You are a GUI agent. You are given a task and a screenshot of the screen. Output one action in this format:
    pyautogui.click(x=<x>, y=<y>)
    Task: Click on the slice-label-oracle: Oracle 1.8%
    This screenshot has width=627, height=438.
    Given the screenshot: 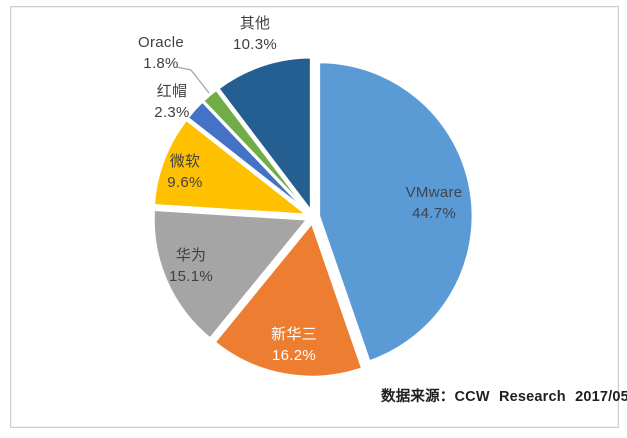 What is the action you would take?
    pyautogui.click(x=161, y=53)
    